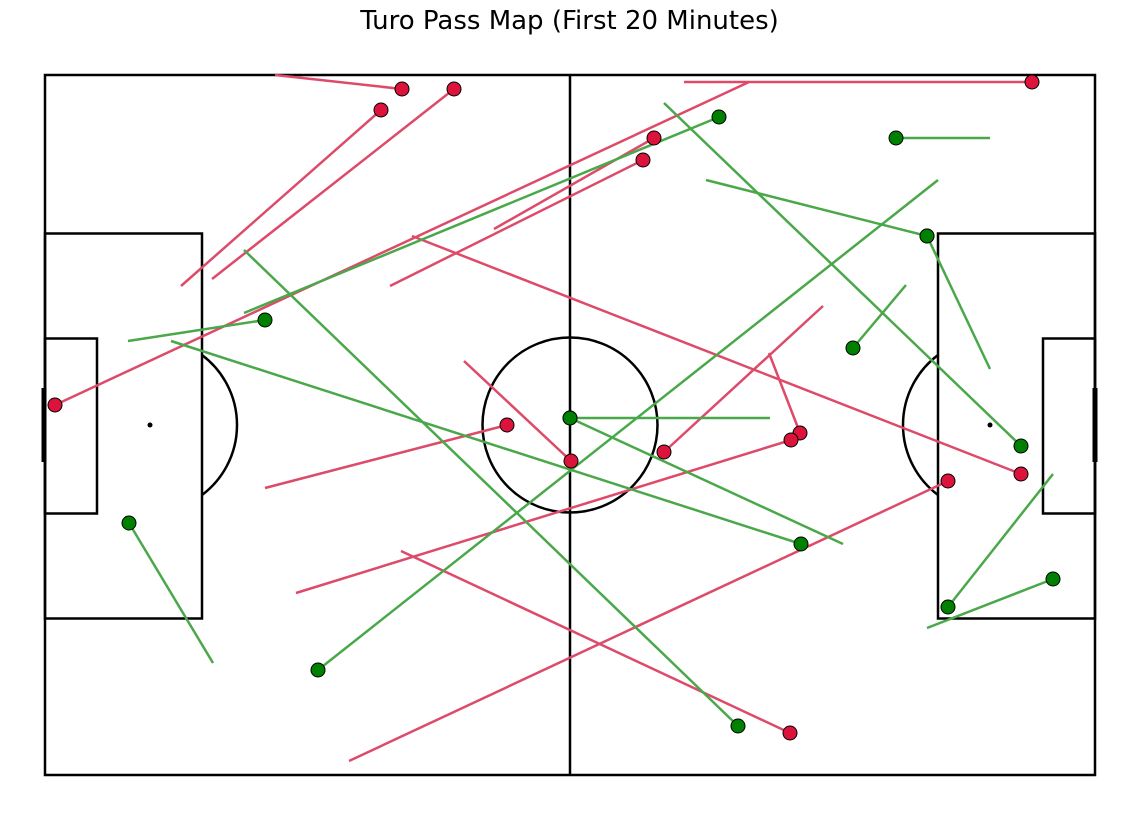 The width and height of the screenshot is (1139, 820). Describe the element at coordinates (123, 426) in the screenshot. I see `left-penalty-area` at that location.